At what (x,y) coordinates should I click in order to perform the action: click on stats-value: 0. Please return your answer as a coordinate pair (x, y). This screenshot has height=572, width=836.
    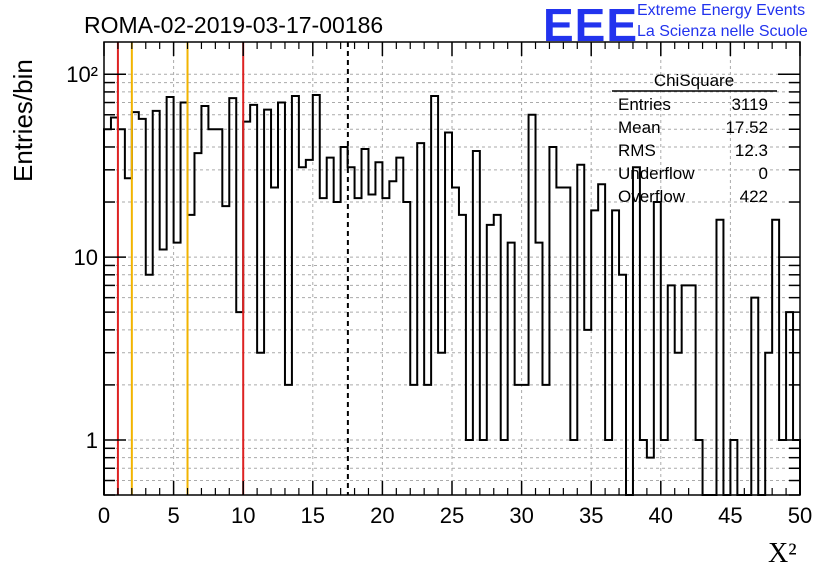
    Looking at the image, I should click on (763, 173).